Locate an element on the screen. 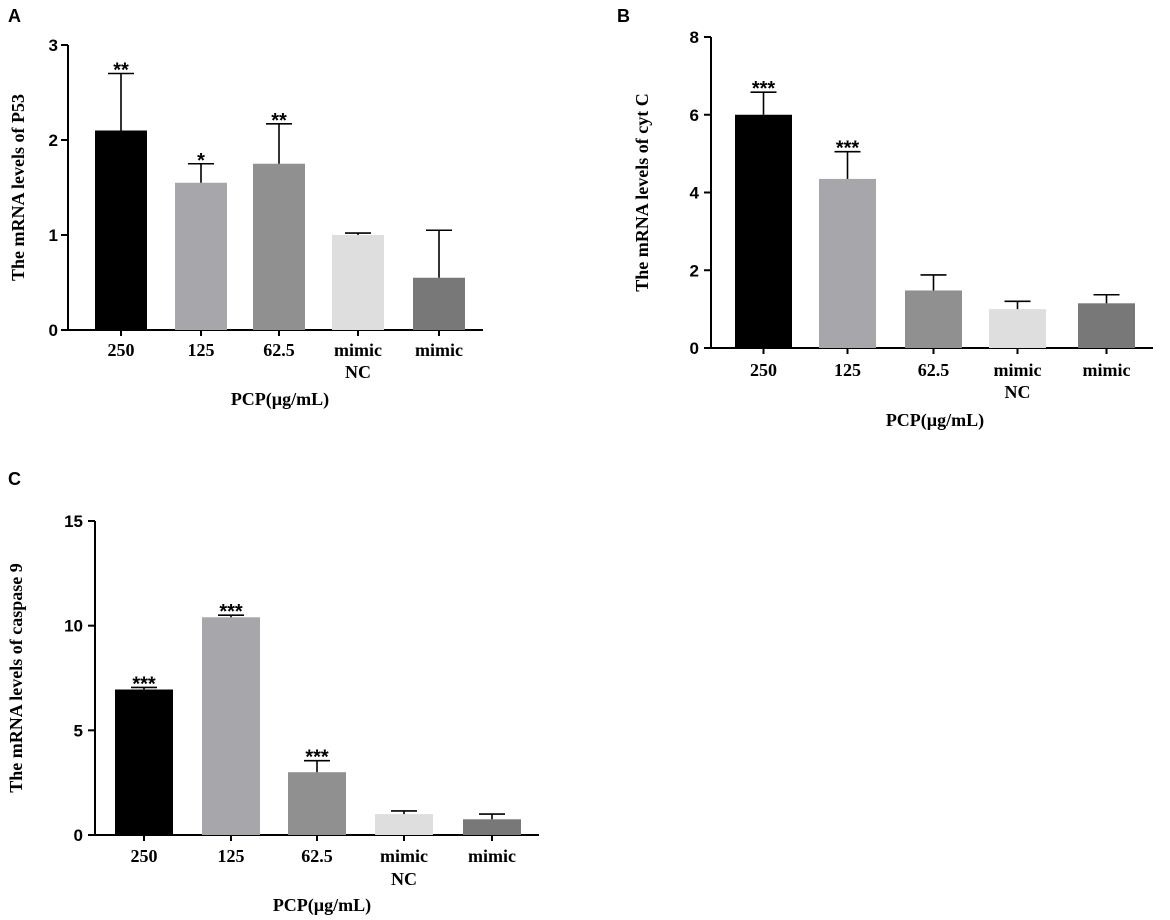 This screenshot has width=1170, height=920. panel-letter: B is located at coordinates (623, 16).